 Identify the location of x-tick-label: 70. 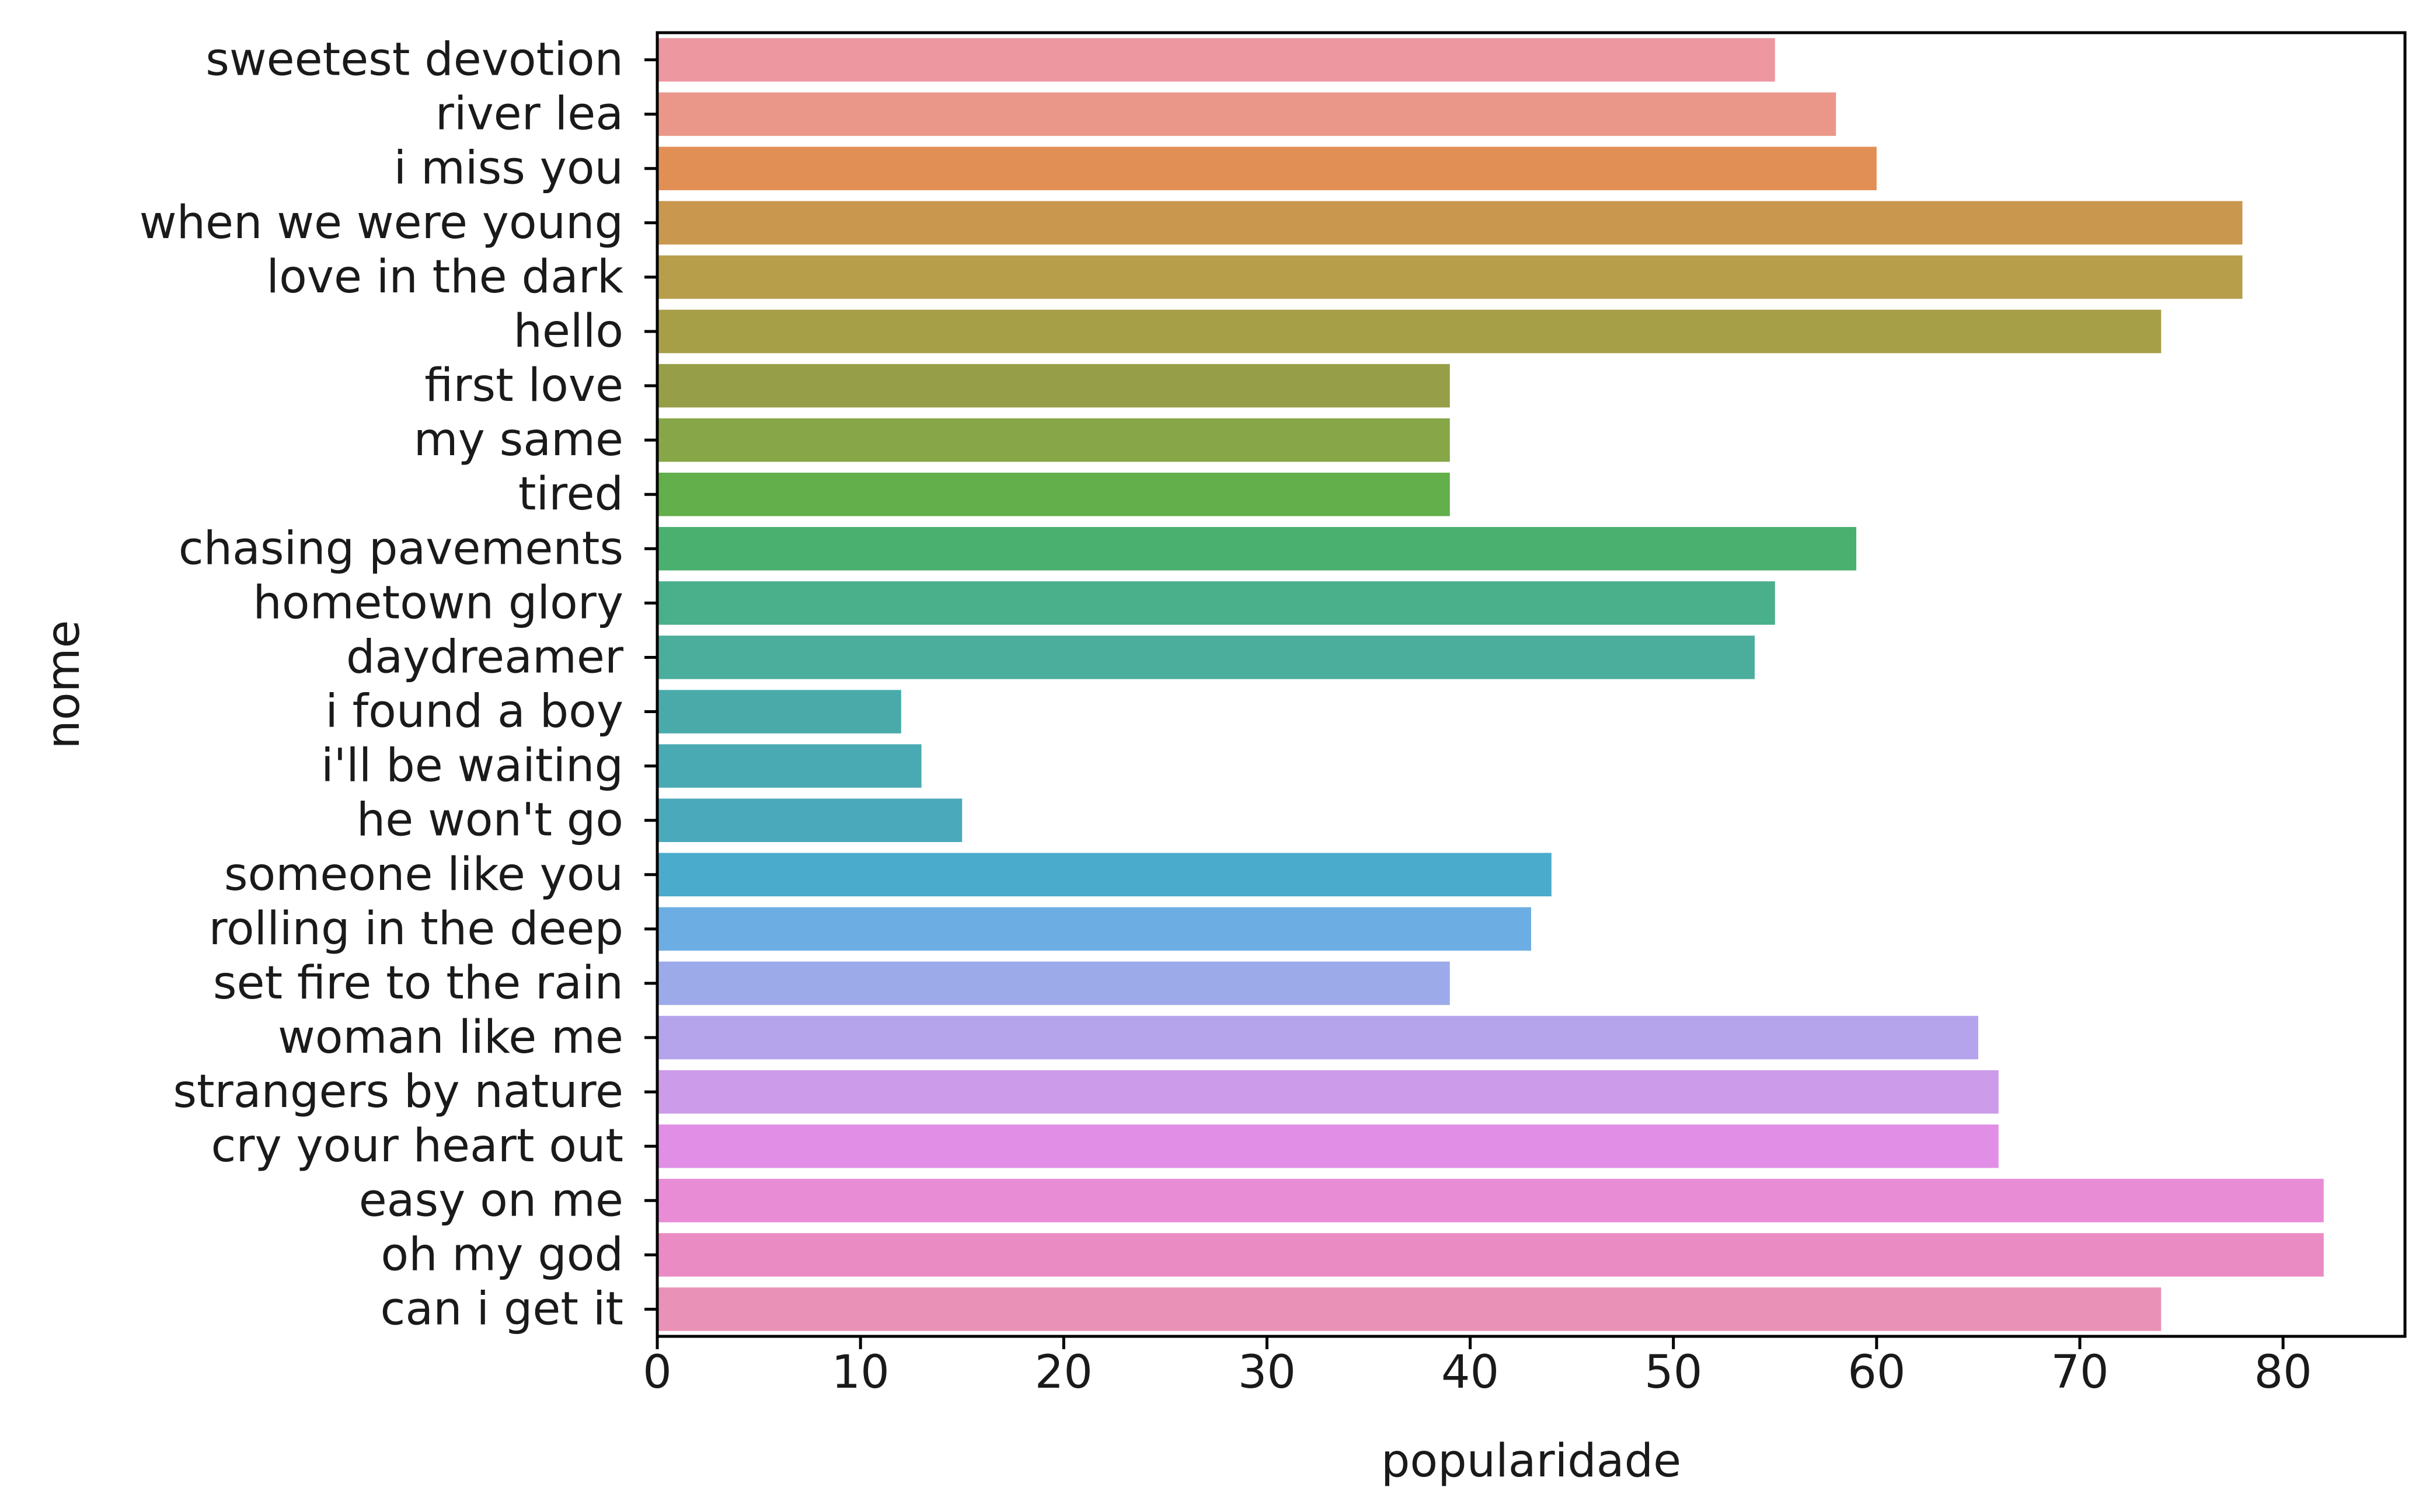
(2079, 1372).